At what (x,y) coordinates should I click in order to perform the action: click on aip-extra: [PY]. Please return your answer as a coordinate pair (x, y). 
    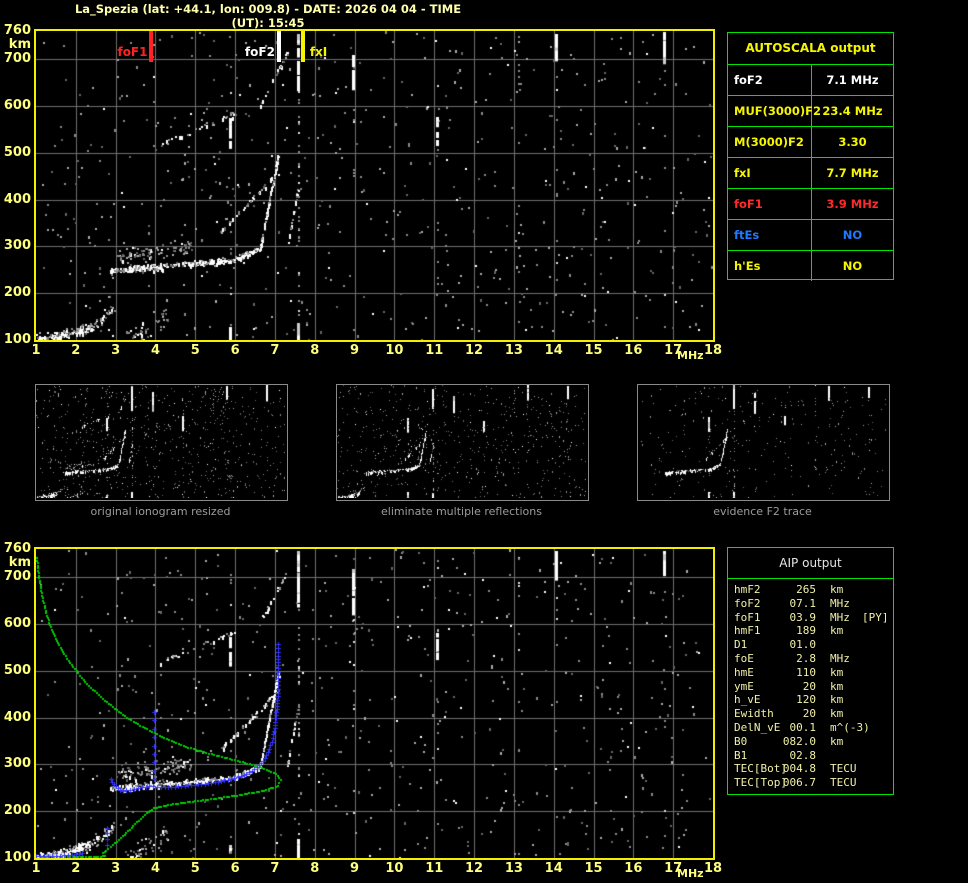
    Looking at the image, I should click on (875, 617).